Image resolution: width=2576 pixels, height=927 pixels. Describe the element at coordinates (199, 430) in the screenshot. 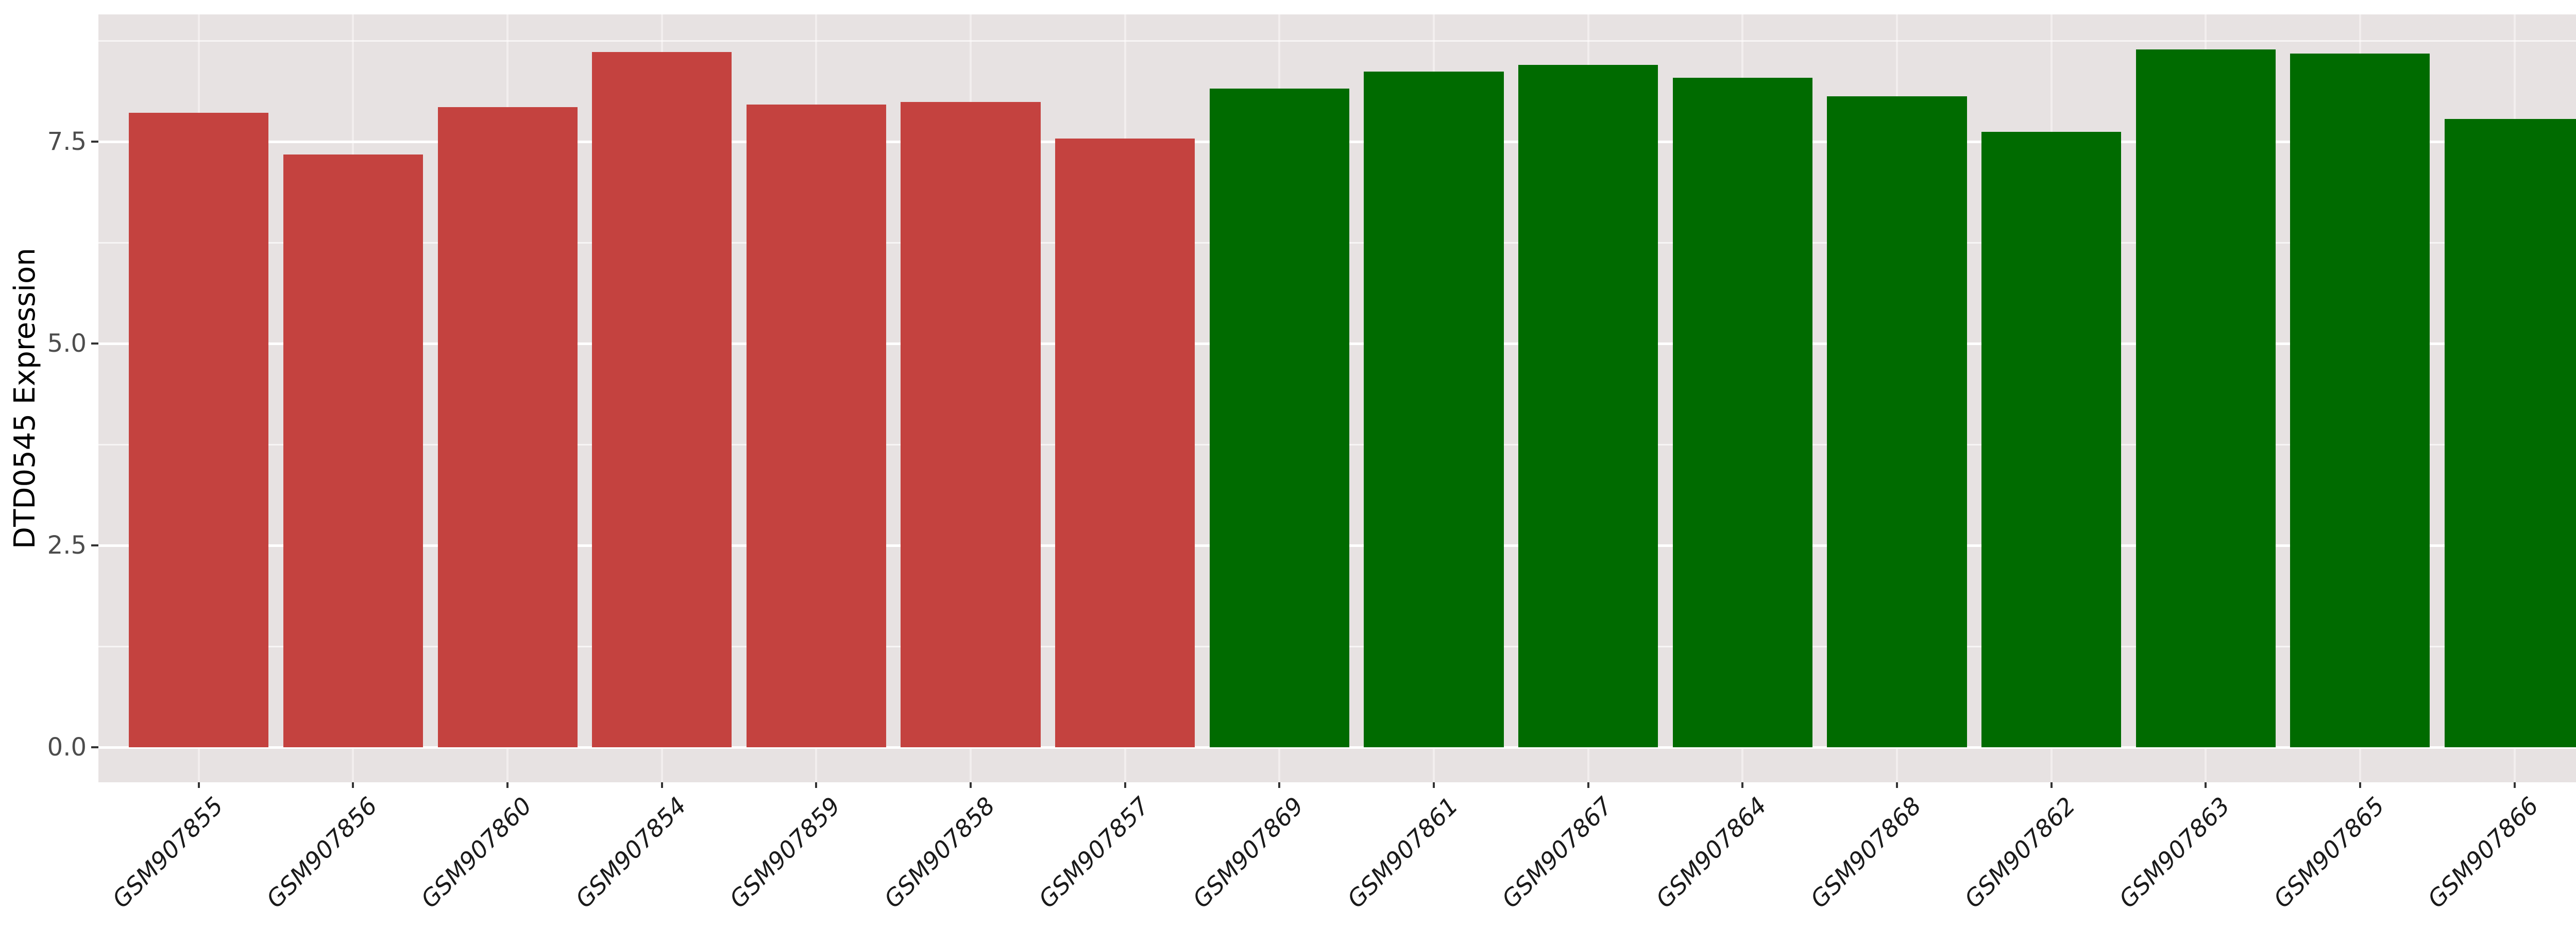

I see `bar-GSM907855` at that location.